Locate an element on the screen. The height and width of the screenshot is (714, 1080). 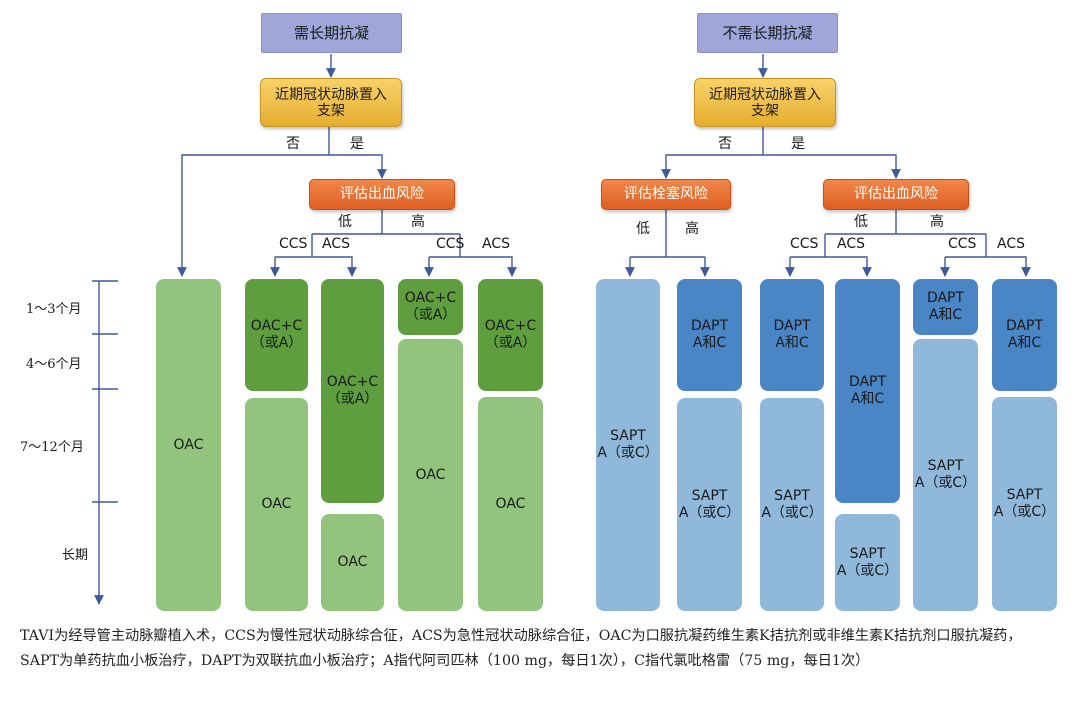
col9-sapt: SAPT A（或C） is located at coordinates (867, 562).